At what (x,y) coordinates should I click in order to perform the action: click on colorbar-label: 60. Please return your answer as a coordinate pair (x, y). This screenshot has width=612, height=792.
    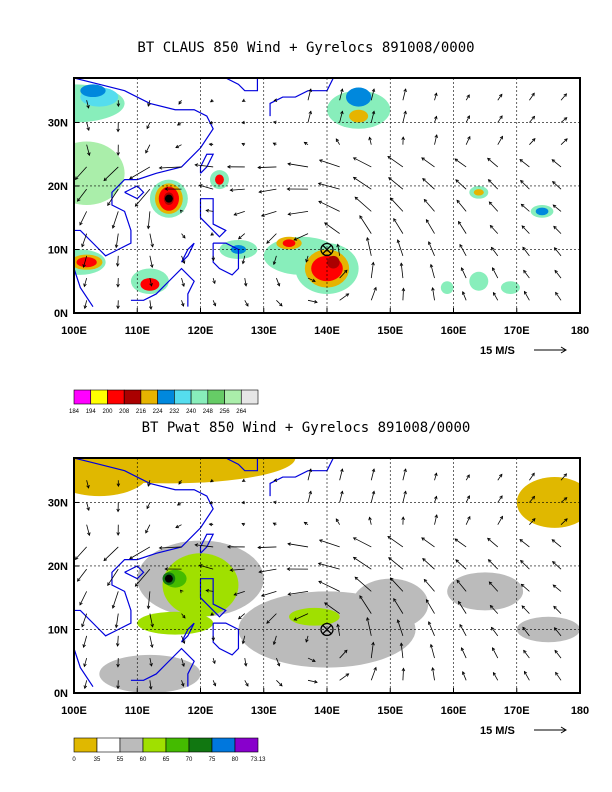
    Looking at the image, I should click on (143, 760).